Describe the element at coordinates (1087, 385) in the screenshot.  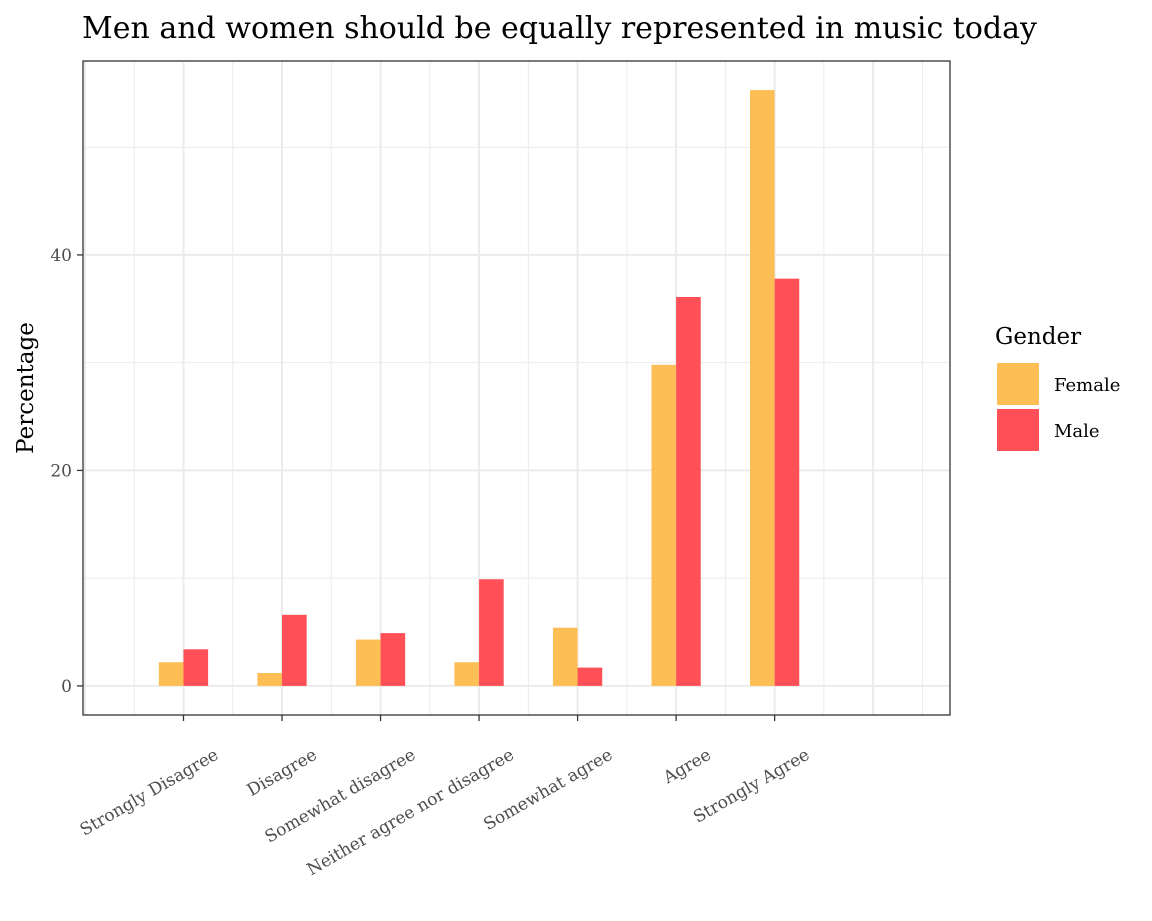
I see `legend-label-female: Female` at that location.